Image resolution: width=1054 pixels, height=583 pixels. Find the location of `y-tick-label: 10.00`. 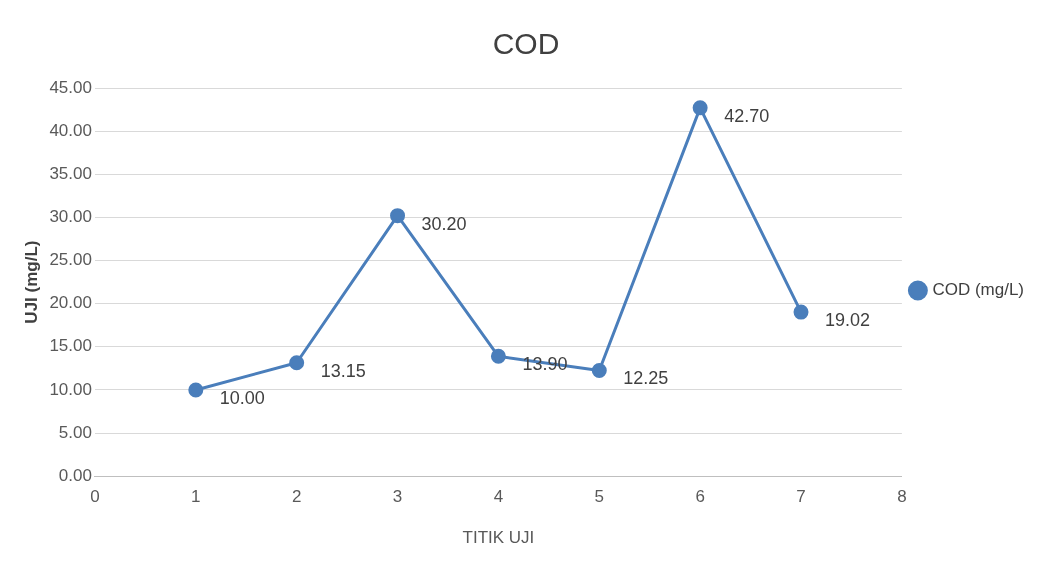

y-tick-label: 10.00 is located at coordinates (70, 389).